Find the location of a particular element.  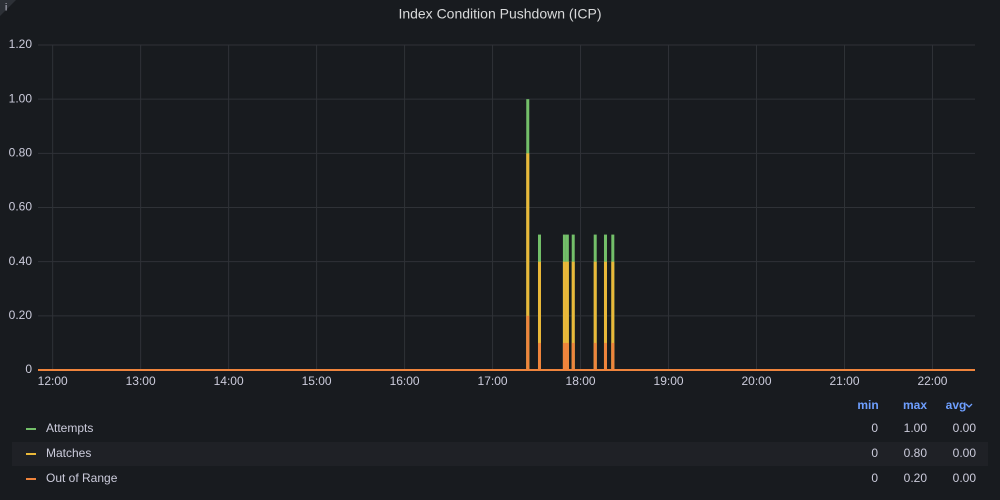

x-tick-label: 19:00 is located at coordinates (669, 381).